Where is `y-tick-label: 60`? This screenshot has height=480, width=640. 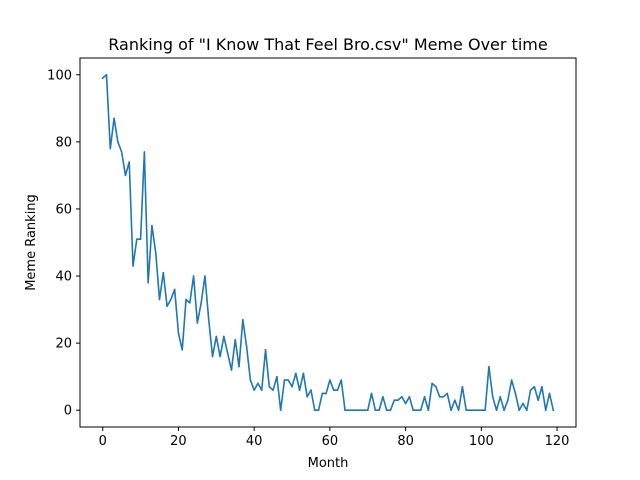
y-tick-label: 60 is located at coordinates (63, 209).